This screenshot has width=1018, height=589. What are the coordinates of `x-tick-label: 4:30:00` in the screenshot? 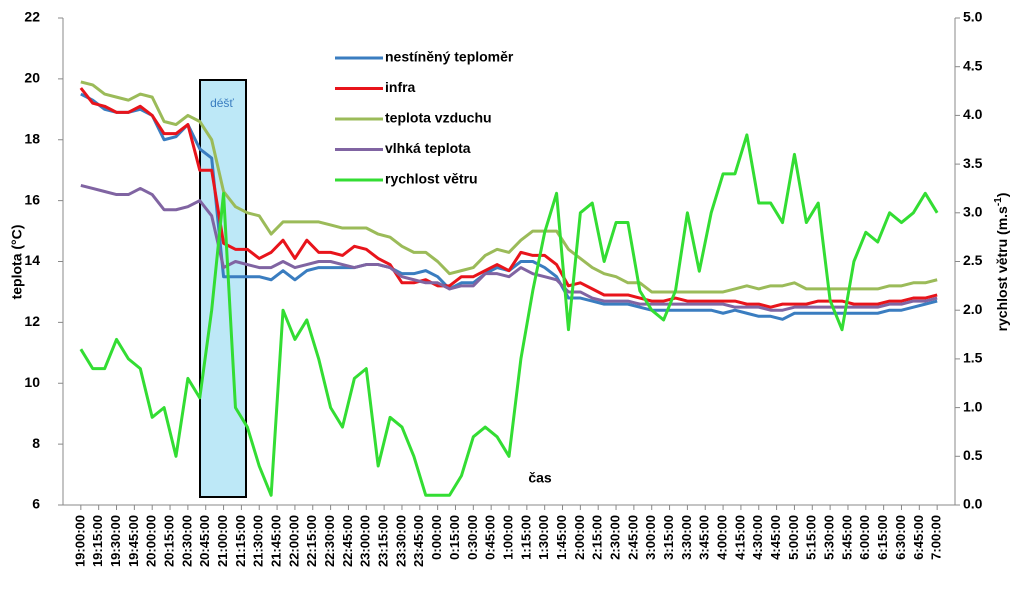 It's located at (757, 537).